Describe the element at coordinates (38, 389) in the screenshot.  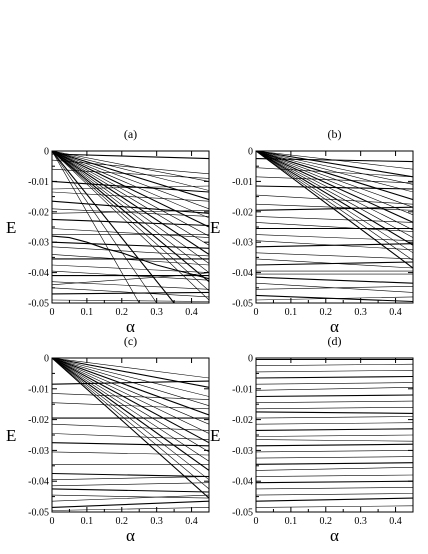
I see `panel-c-ytick-label: -0.01` at that location.